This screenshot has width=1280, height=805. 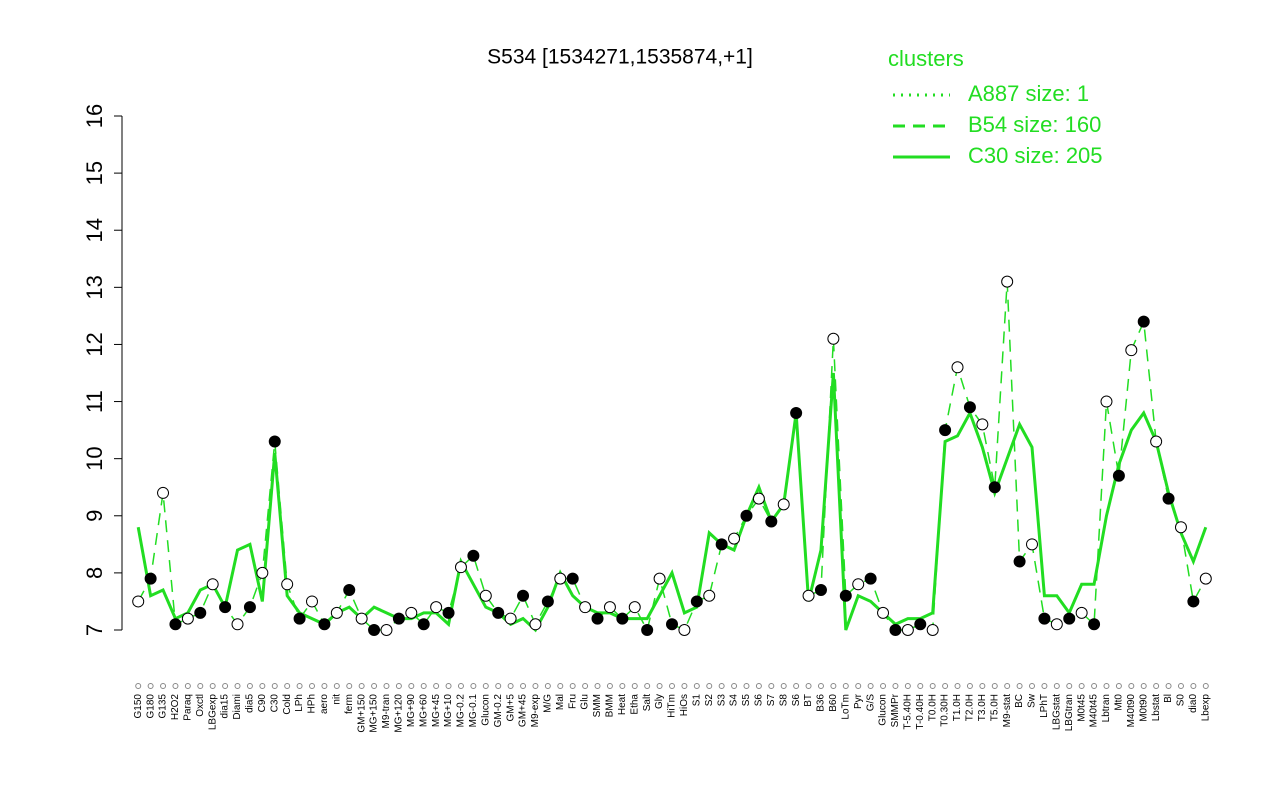 I want to click on x-tick-label: MG+10, so click(x=448, y=711).